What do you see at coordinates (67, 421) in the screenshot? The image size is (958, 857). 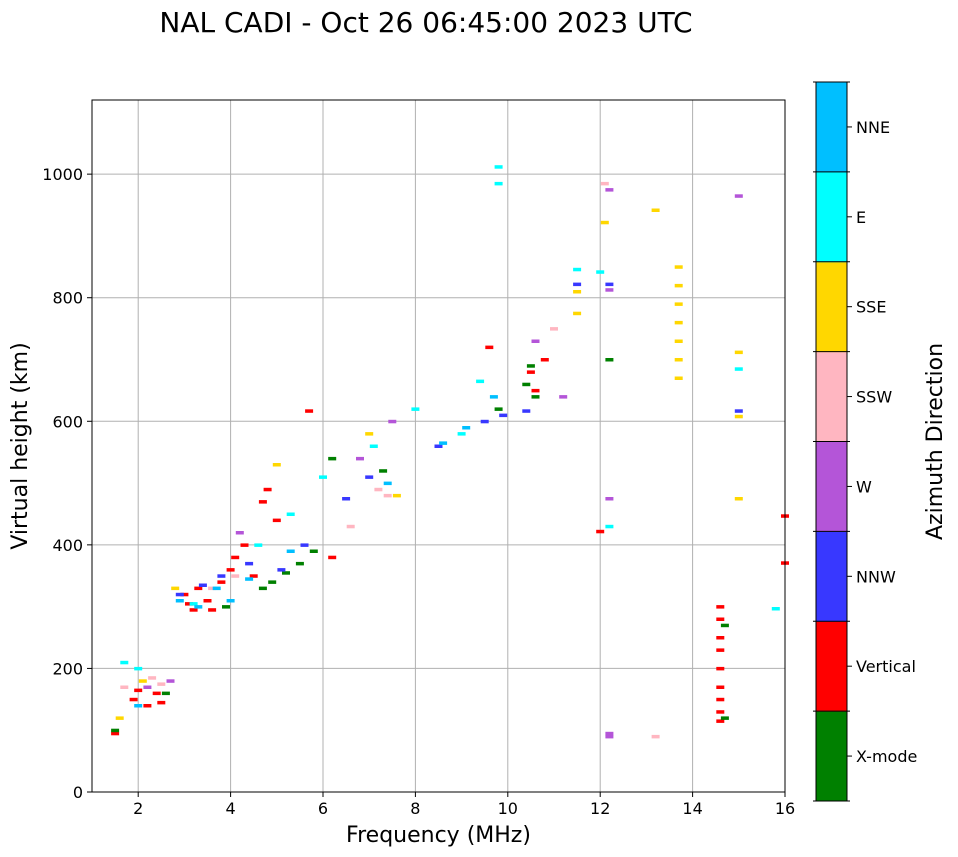 I see `y-tick-label: 600` at bounding box center [67, 421].